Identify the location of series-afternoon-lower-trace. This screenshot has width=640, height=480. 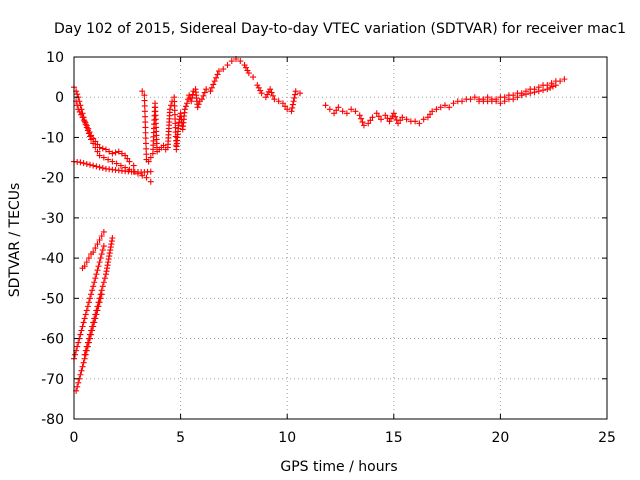
(517, 94).